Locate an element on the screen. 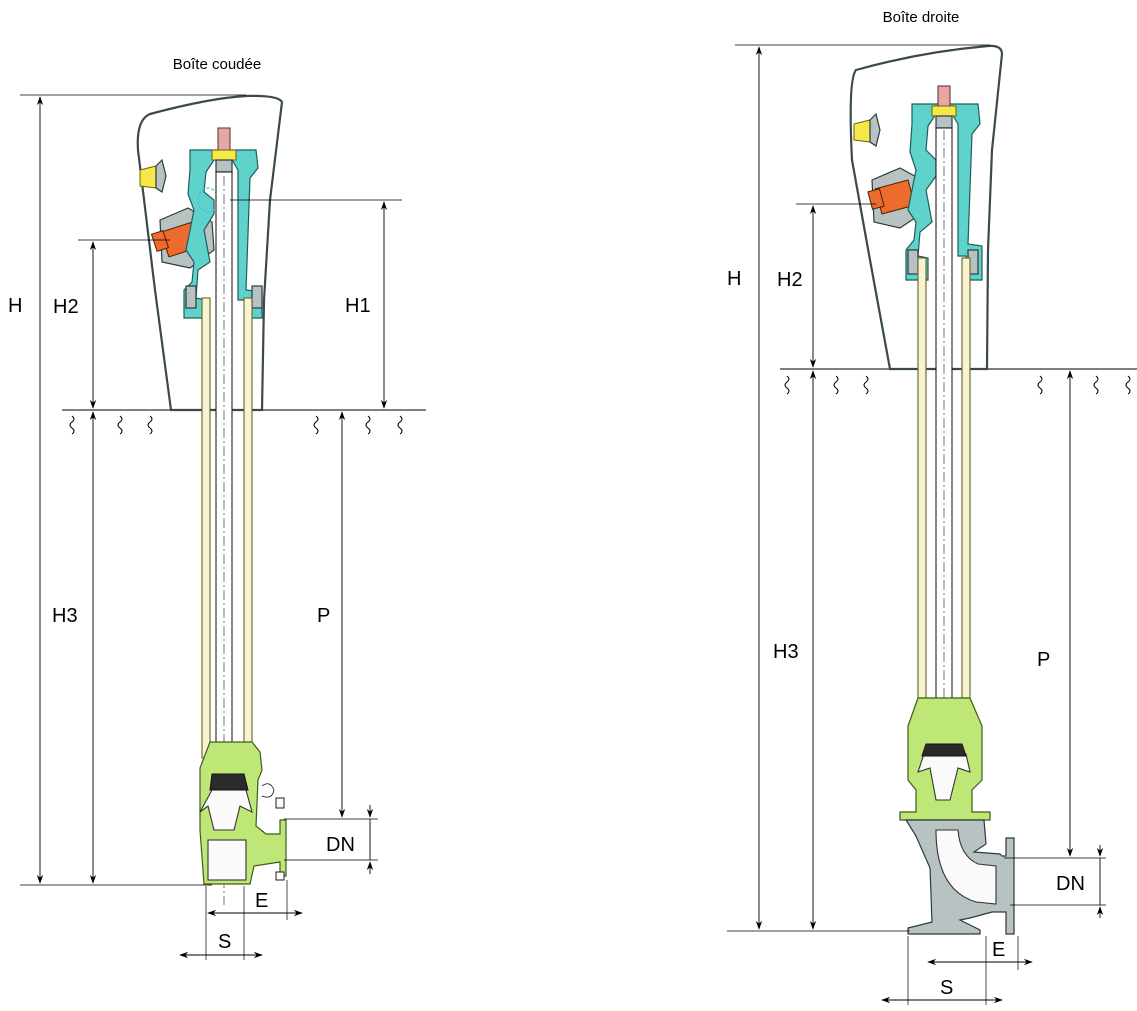 Image resolution: width=1137 pixels, height=1011 pixels. left-label-E: E is located at coordinates (261, 901).